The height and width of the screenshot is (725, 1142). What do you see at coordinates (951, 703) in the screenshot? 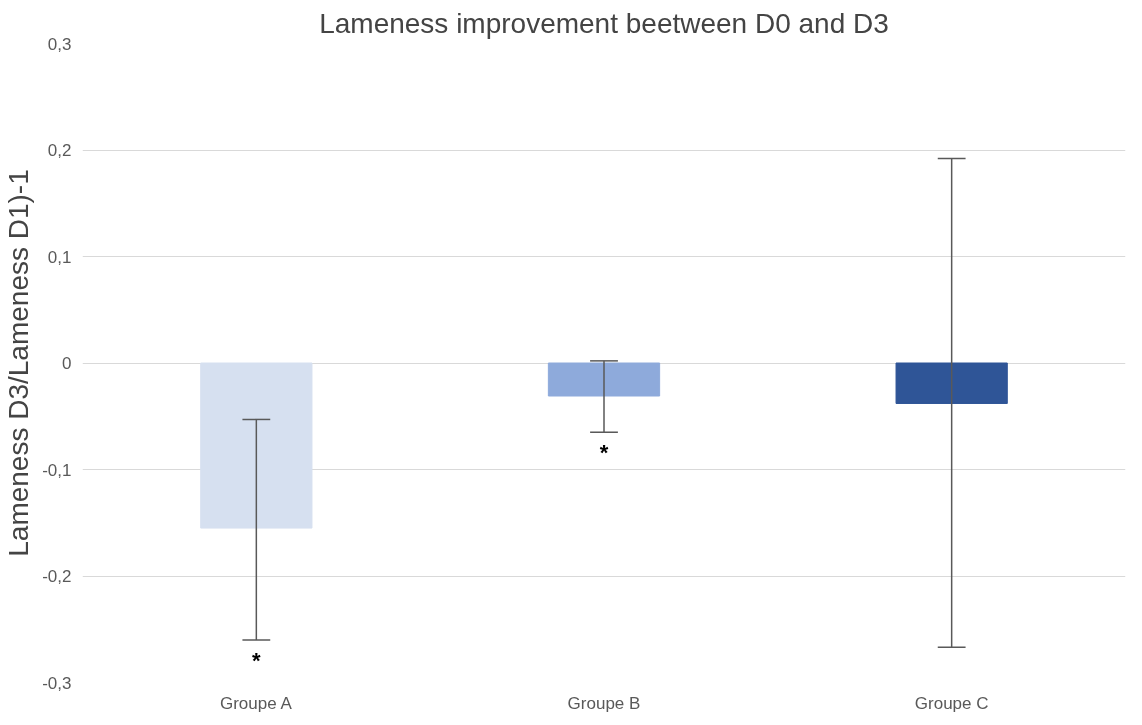
I see `x-tick-label: Groupe C` at bounding box center [951, 703].